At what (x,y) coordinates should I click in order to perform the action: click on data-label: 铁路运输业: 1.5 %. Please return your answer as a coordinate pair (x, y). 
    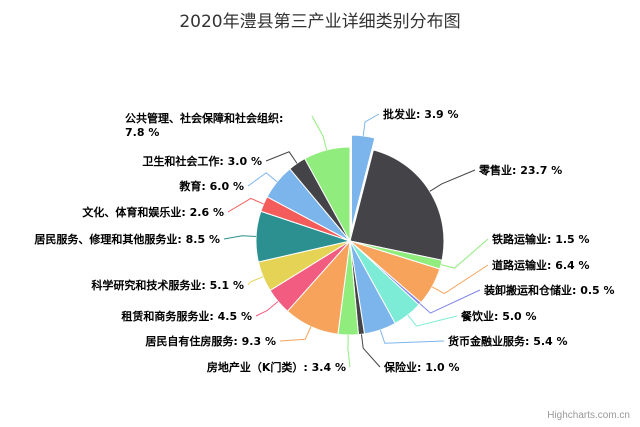
    Looking at the image, I should click on (541, 239).